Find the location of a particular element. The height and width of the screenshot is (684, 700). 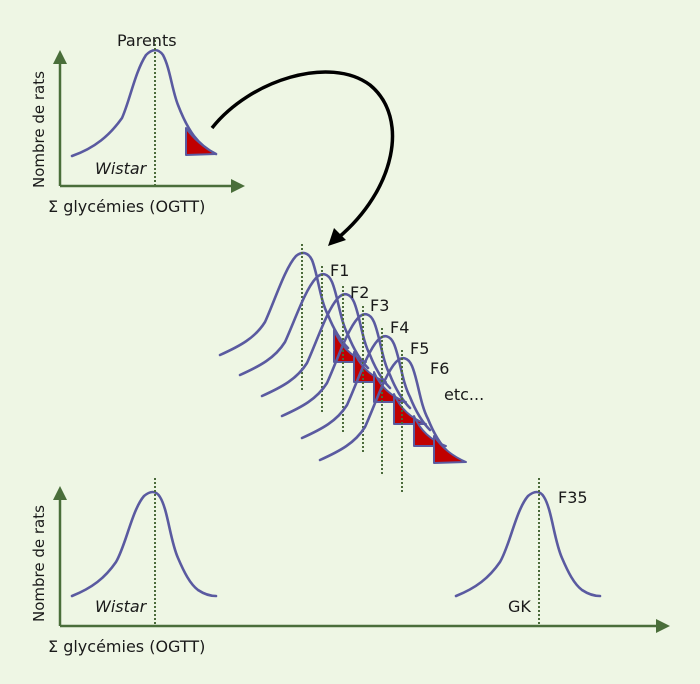

parents-label: Parents is located at coordinates (147, 40).